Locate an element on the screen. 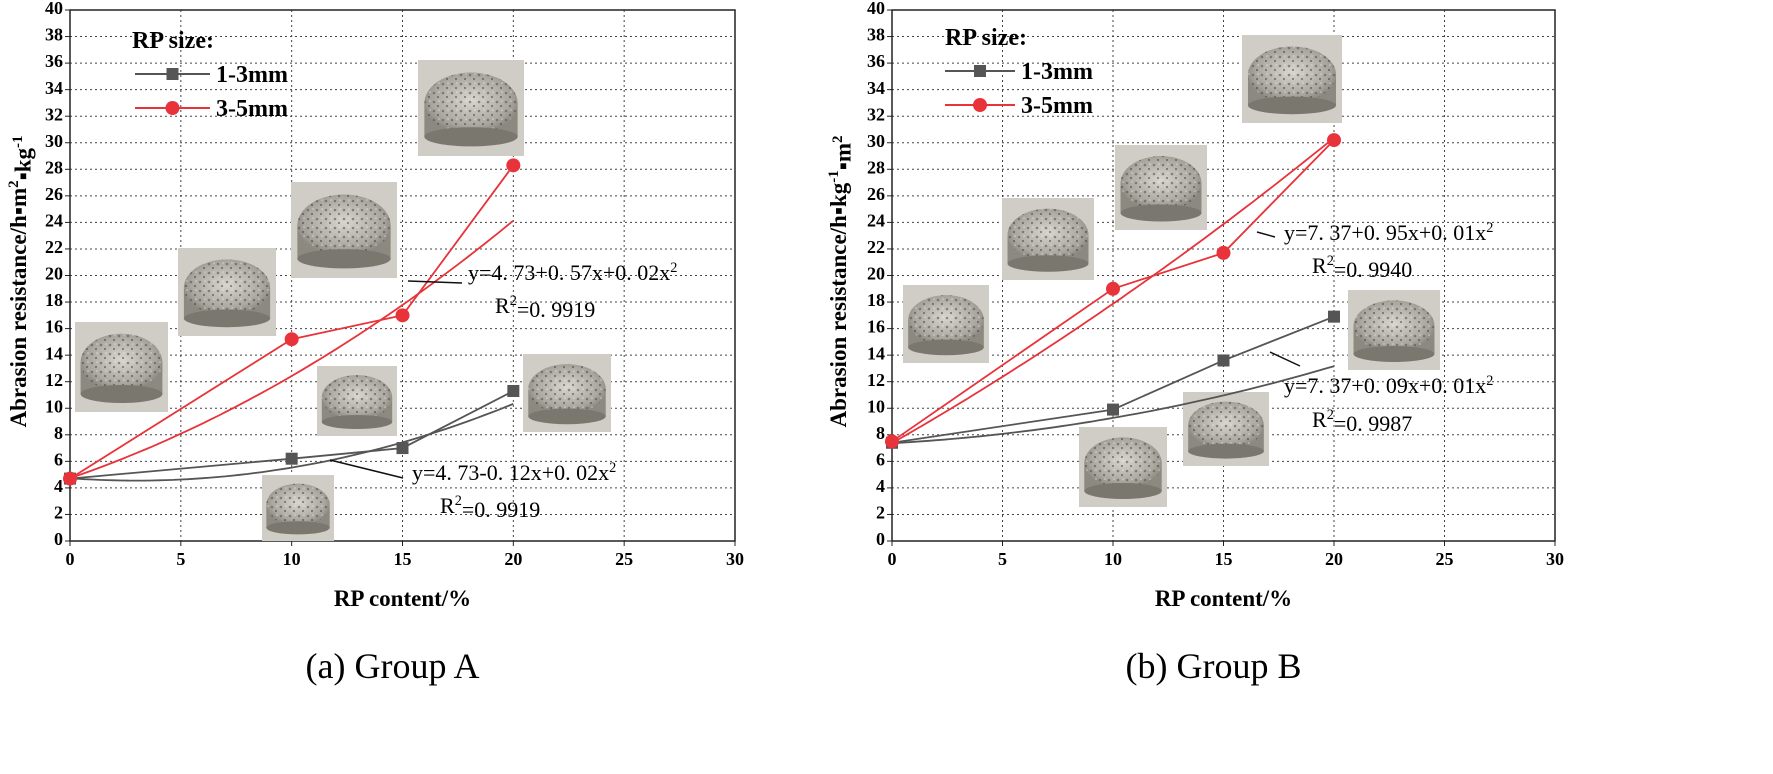 This screenshot has width=1773, height=774. y-tick-label: 8 is located at coordinates (880, 433).